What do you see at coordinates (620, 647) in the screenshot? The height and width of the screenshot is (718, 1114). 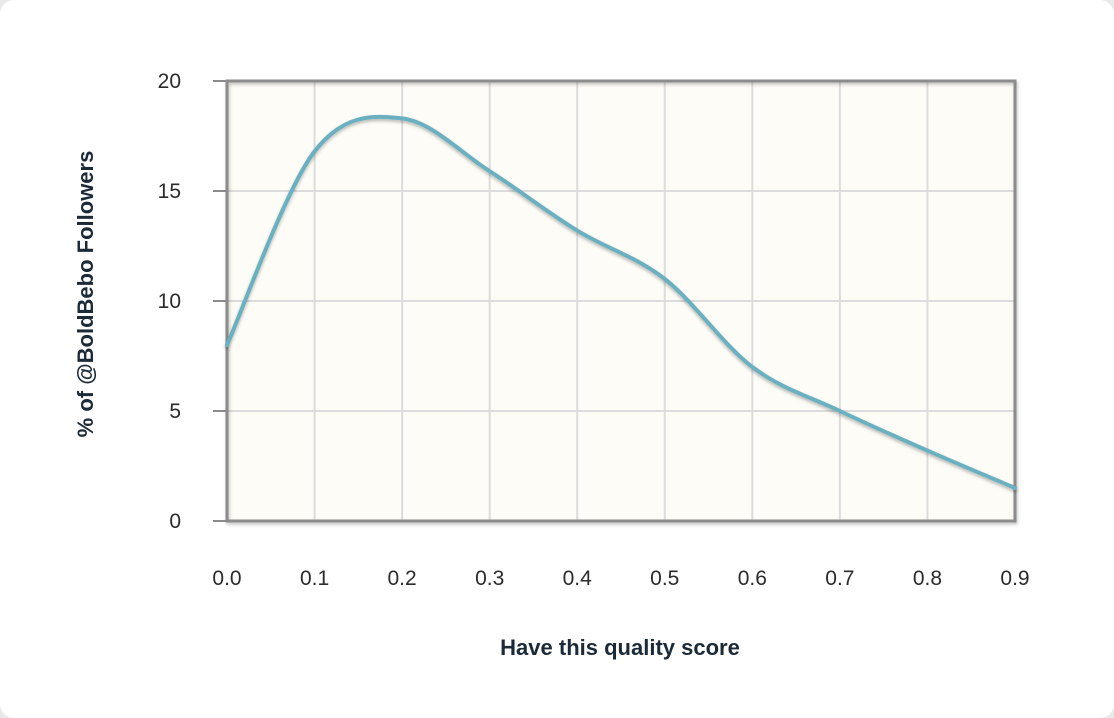 I see `x-axis-title: Have this quality score` at bounding box center [620, 647].